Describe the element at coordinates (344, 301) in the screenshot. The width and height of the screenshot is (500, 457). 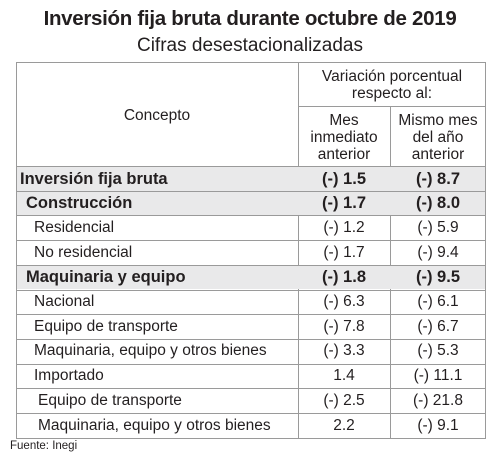
I see `row-value-prev-month: (-) 6.3` at that location.